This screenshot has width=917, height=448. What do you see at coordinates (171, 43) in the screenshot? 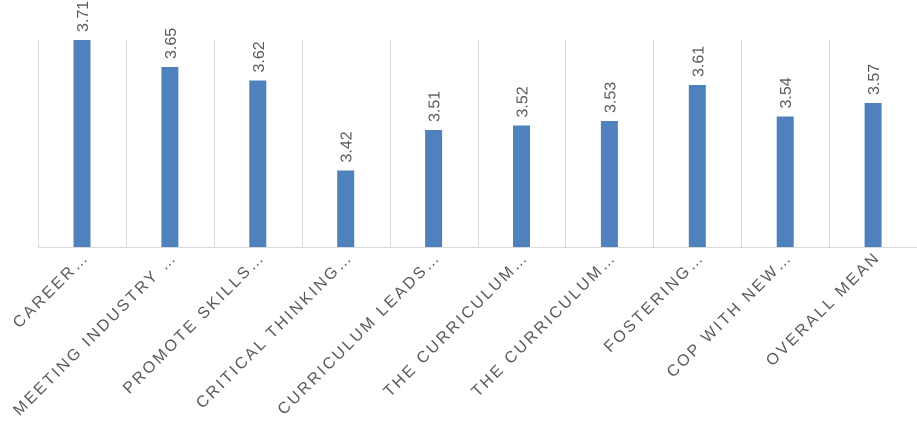
I see `data-label: 3.65` at bounding box center [171, 43].